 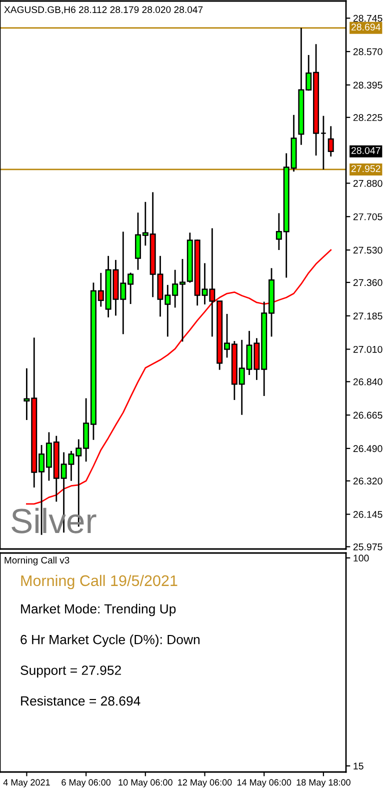 I want to click on annotation: Resistance = 28.694, so click(x=80, y=701).